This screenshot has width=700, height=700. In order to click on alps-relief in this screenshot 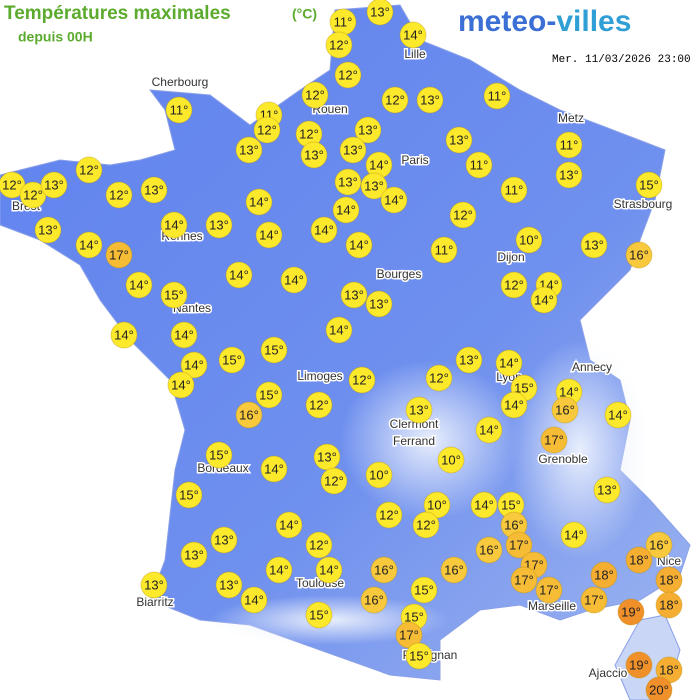, I will do `click(580, 450)`.